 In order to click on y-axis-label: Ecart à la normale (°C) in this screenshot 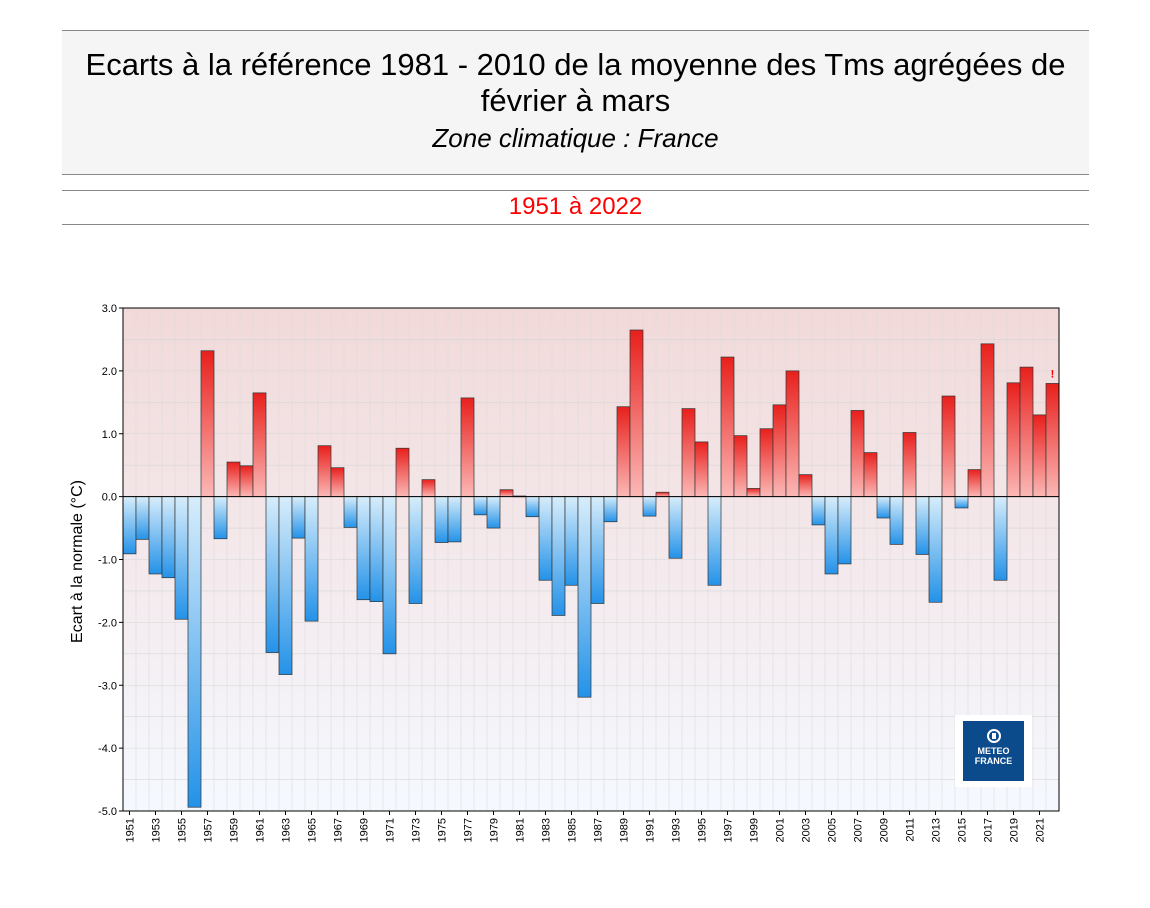, I will do `click(77, 561)`.